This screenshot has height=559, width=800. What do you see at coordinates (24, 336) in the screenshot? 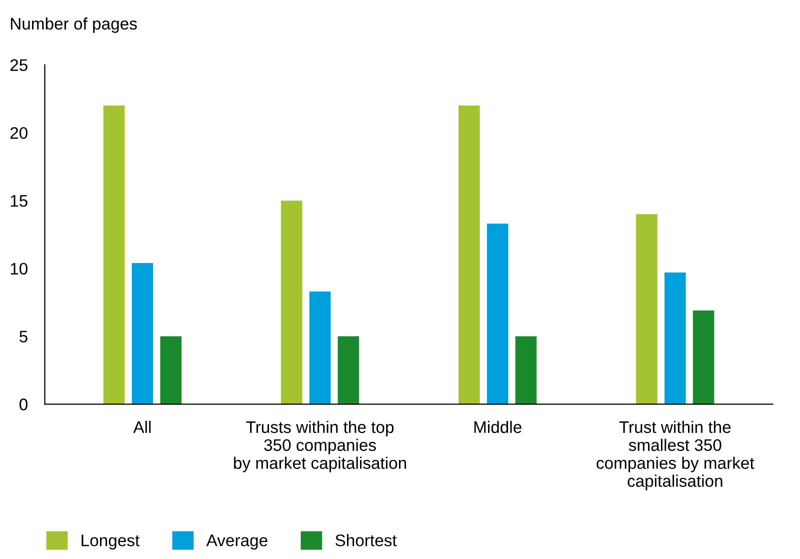
I see `y-tick-label: 5` at bounding box center [24, 336].